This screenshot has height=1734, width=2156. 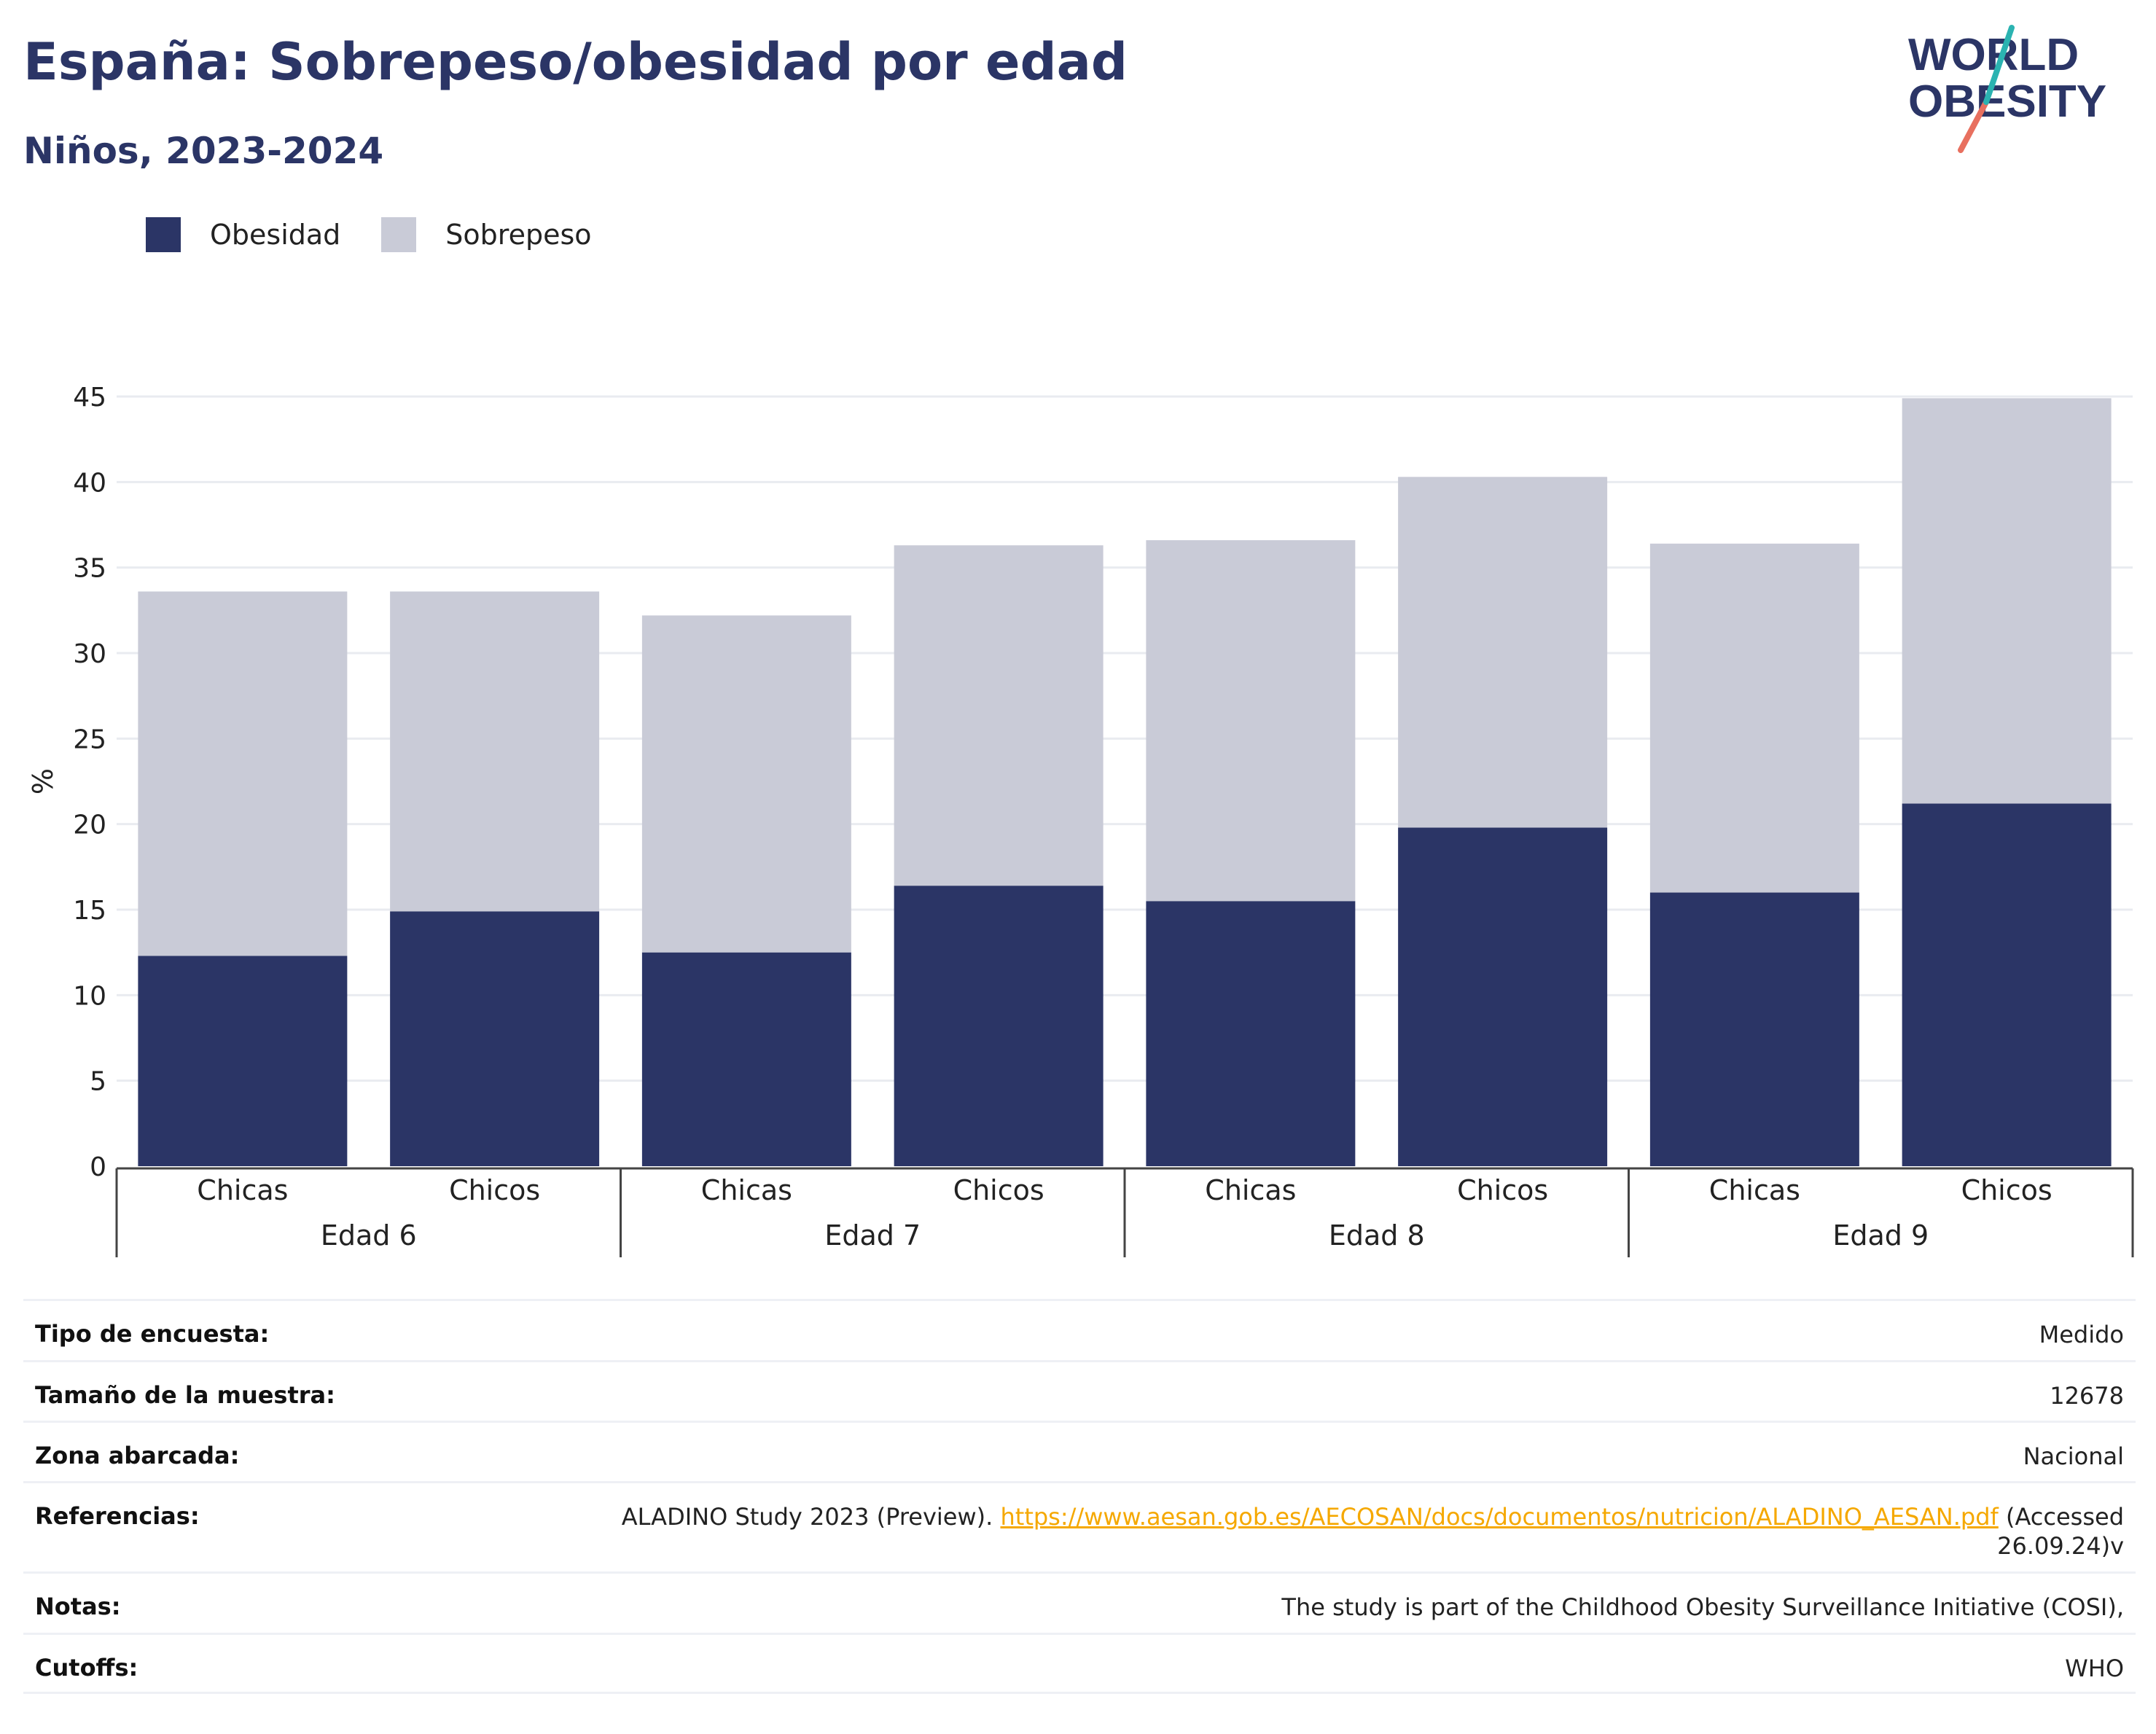 I want to click on y-tick-label: 45, so click(x=90, y=398).